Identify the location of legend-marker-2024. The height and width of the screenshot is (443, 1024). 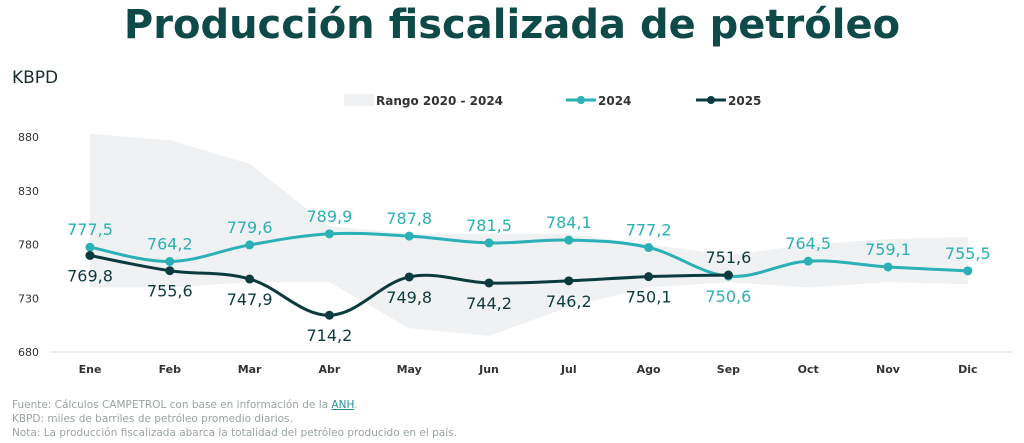
(581, 100).